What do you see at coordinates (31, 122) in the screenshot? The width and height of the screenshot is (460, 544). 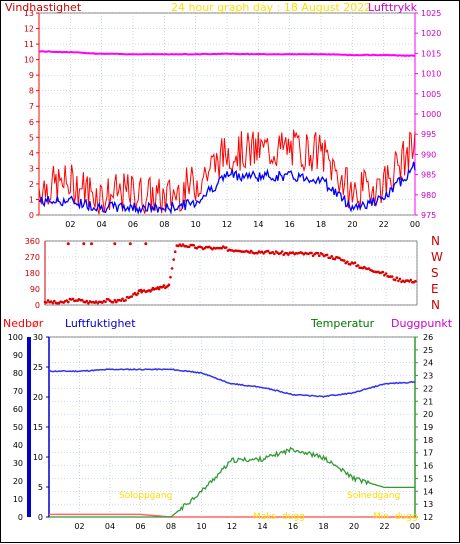 I see `panel1-y-left-tick-label: 6` at bounding box center [31, 122].